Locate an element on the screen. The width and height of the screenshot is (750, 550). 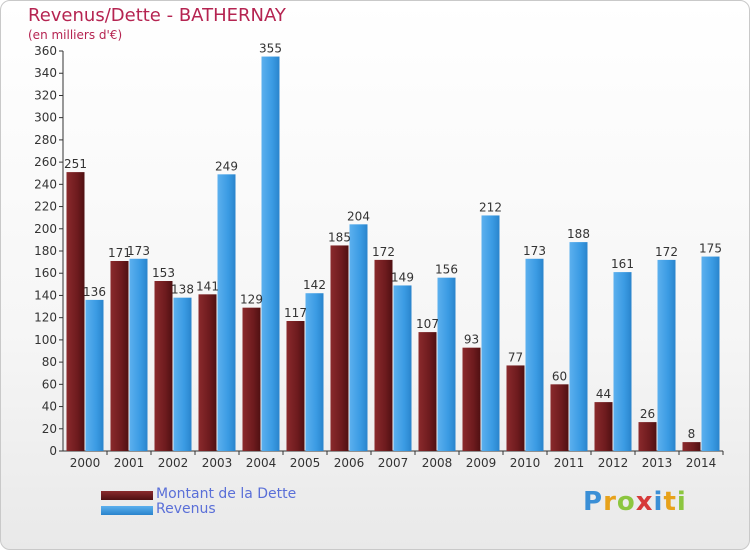
bar-revenue-2010 is located at coordinates (534, 354).